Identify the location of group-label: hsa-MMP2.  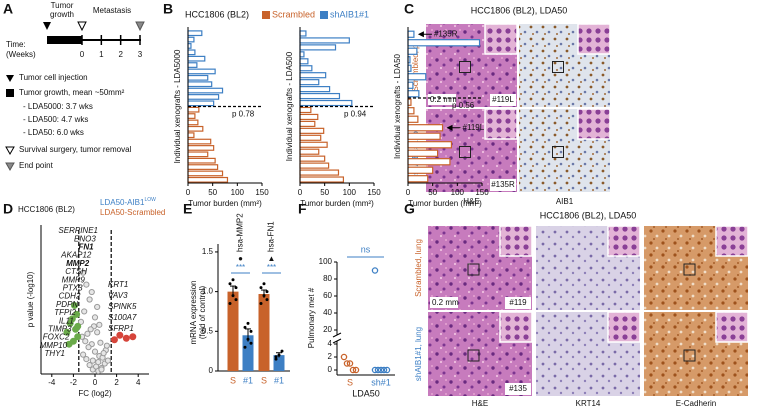
(240, 232).